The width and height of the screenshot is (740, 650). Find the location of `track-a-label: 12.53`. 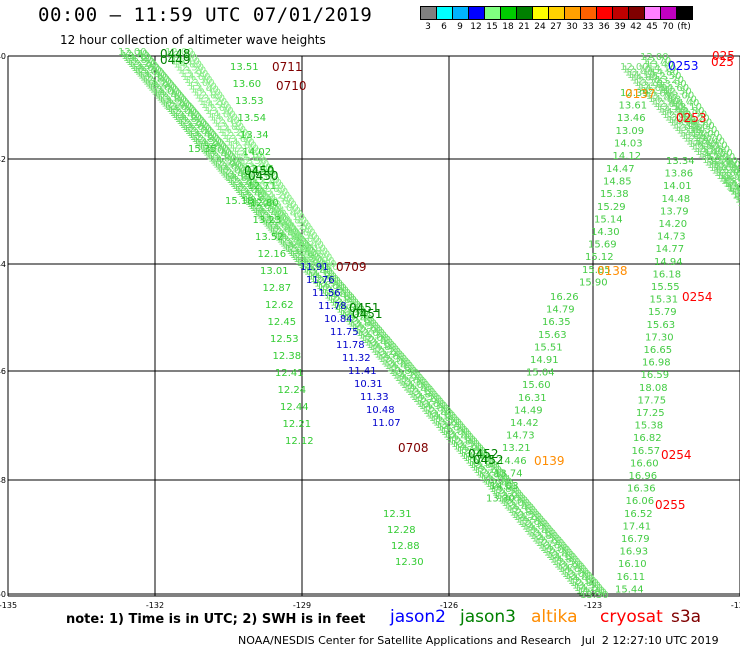

track-a-label: 12.53 is located at coordinates (284, 339).